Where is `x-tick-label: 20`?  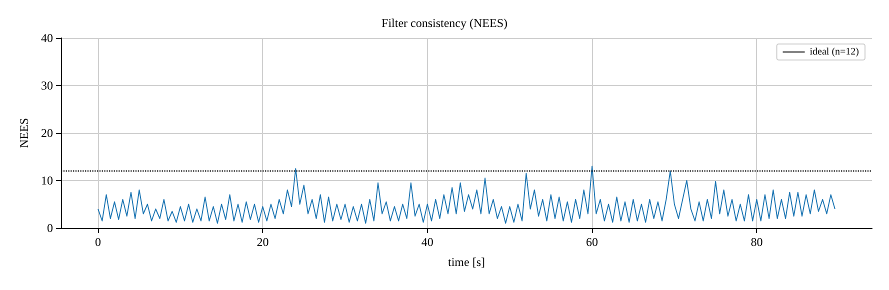
x-tick-label: 20 is located at coordinates (262, 242).